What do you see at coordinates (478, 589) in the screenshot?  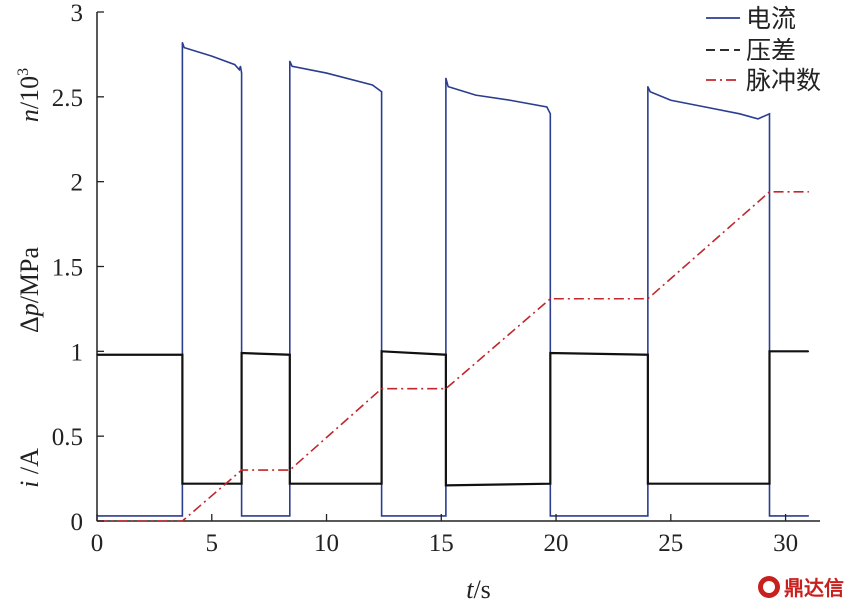 I see `x-axis-title: t/s` at bounding box center [478, 589].